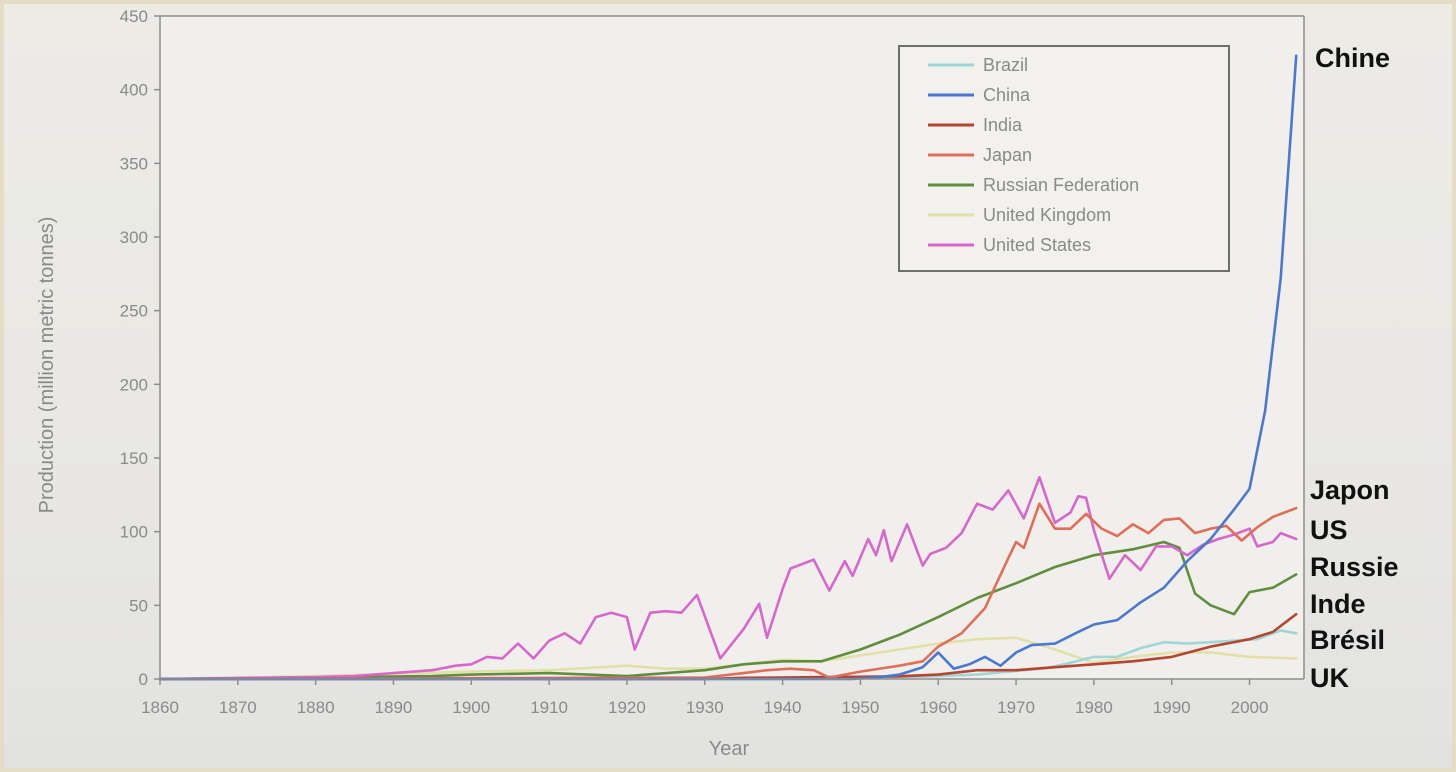  What do you see at coordinates (1016, 707) in the screenshot?
I see `x-tick-label: 1970` at bounding box center [1016, 707].